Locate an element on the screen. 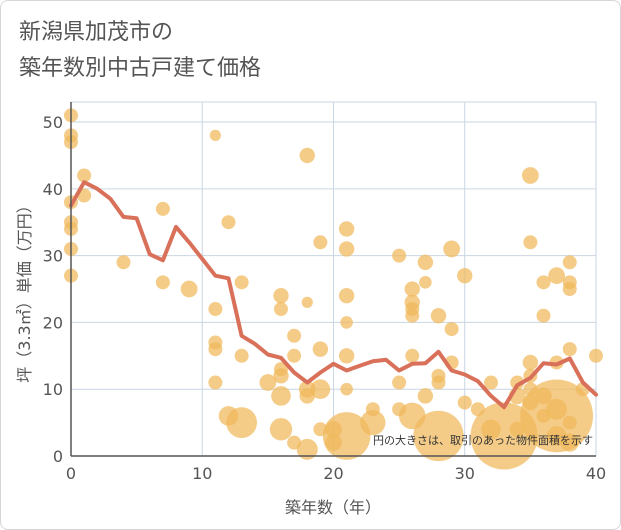 The width and height of the screenshot is (621, 530). y-axis-title: 坪（3.3㎡）単価（万円） is located at coordinates (24, 289).